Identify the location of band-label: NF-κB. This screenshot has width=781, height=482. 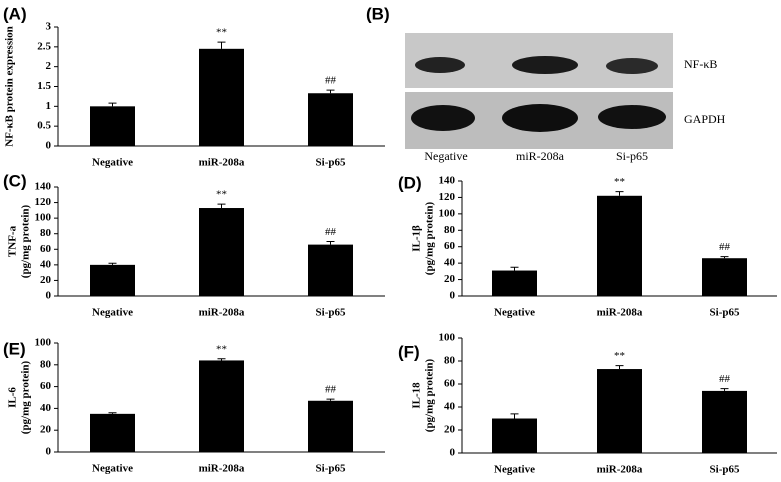
(700, 64).